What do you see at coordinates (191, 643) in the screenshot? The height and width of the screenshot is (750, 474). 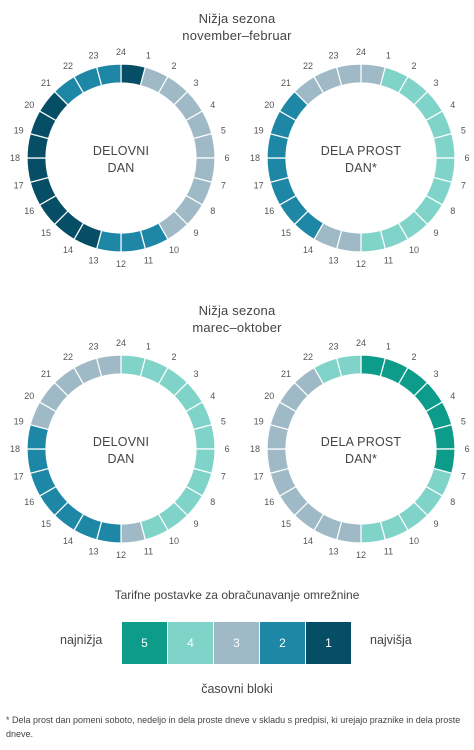 I see `legend-cell: 4` at bounding box center [191, 643].